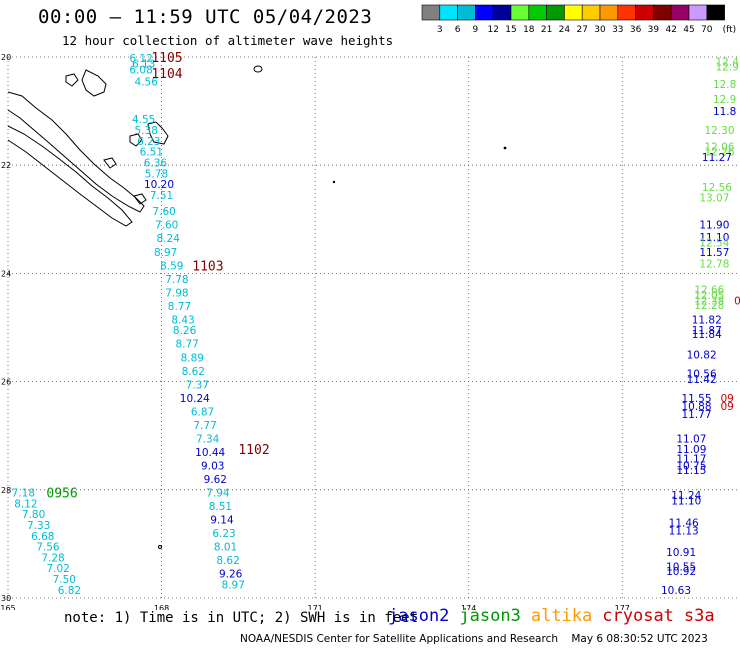 The width and height of the screenshot is (740, 650). What do you see at coordinates (691, 471) in the screenshot?
I see `swh-value-label: 11.15` at bounding box center [691, 471].